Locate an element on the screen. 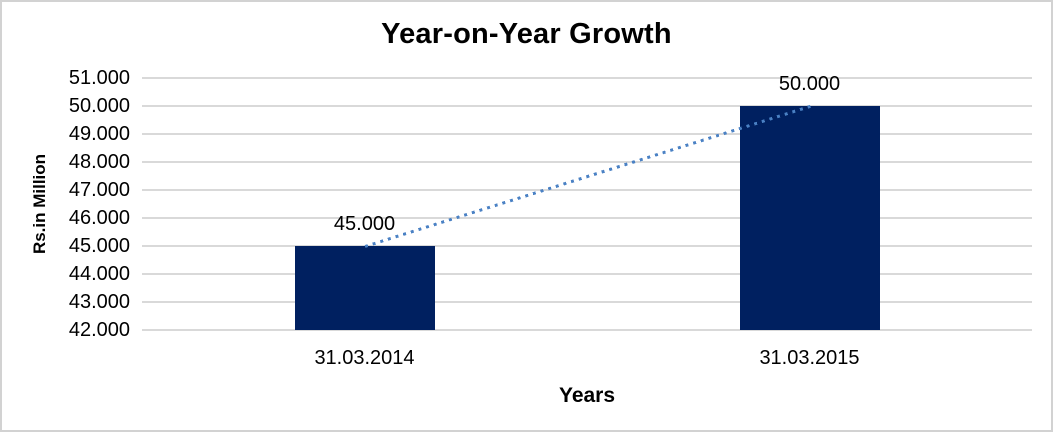 The width and height of the screenshot is (1053, 432). x-tick-label: 31.03.2014 is located at coordinates (364, 358).